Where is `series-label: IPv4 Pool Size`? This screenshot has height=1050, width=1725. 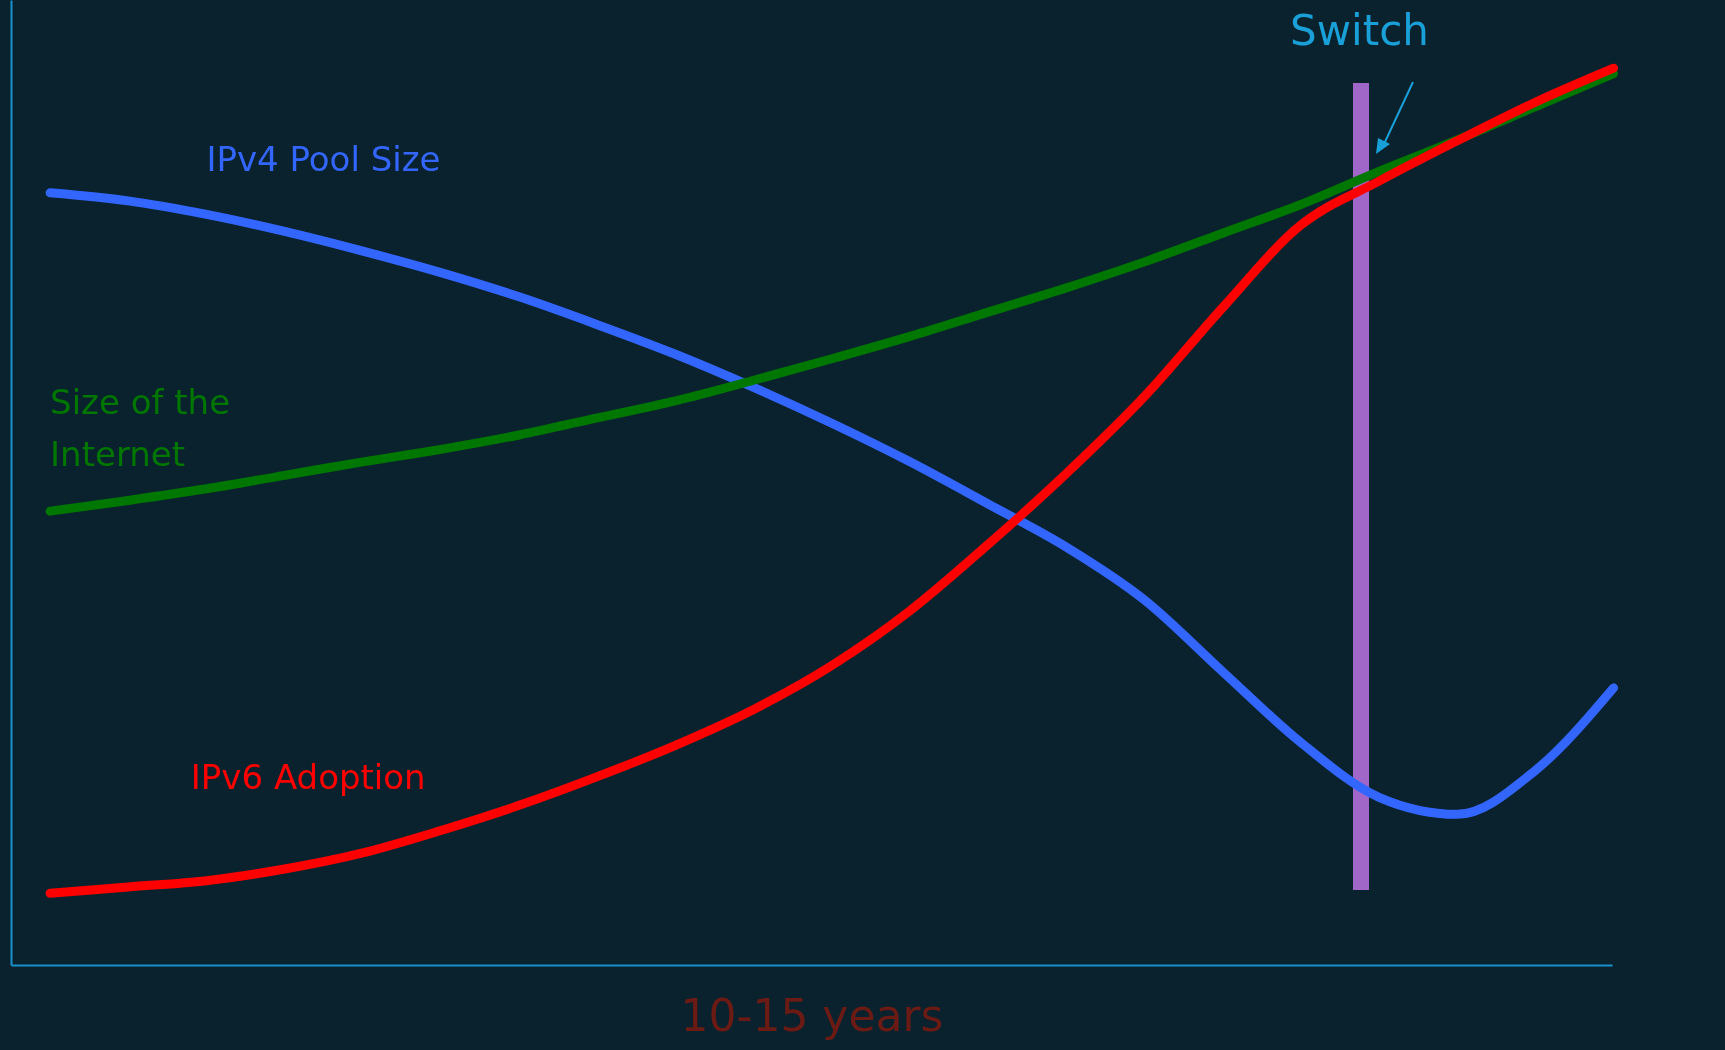
series-label: IPv4 Pool Size is located at coordinates (323, 158).